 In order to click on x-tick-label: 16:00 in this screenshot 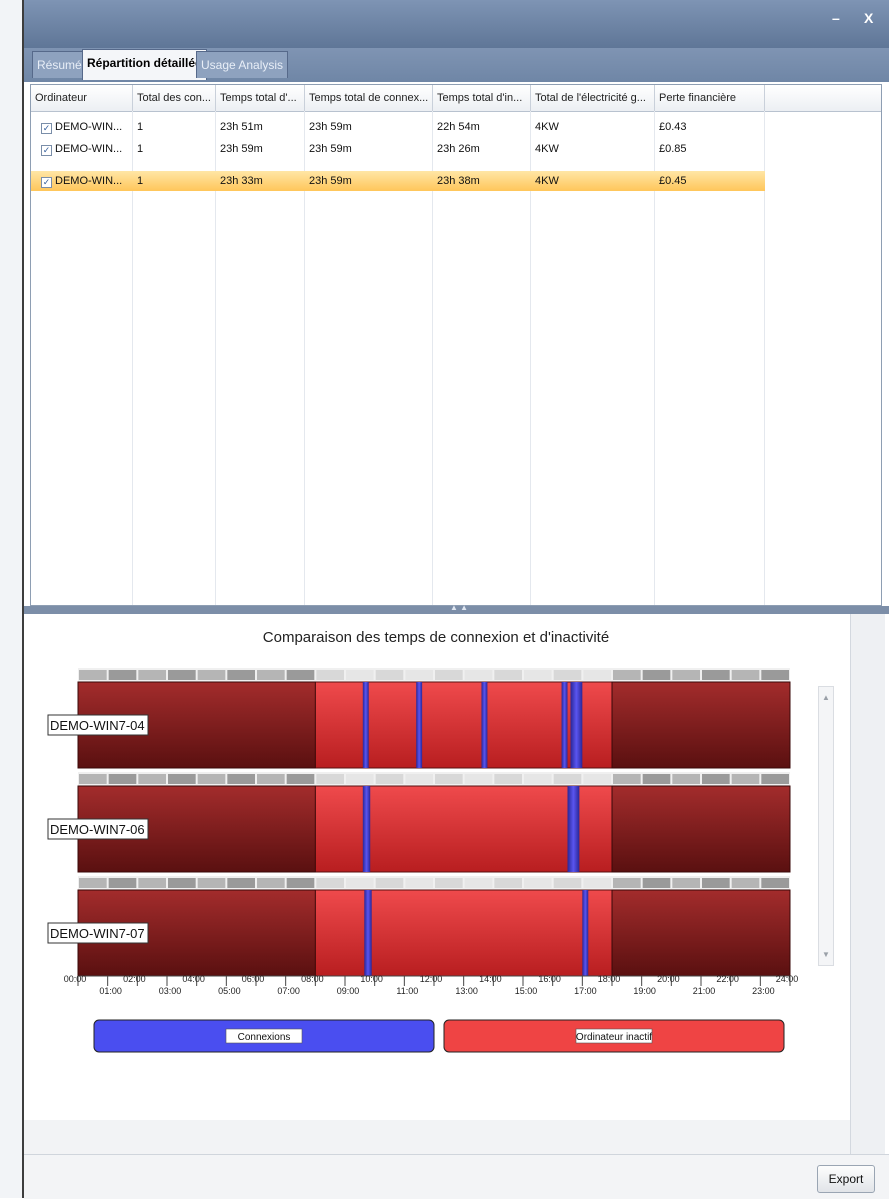, I will do `click(549, 979)`.